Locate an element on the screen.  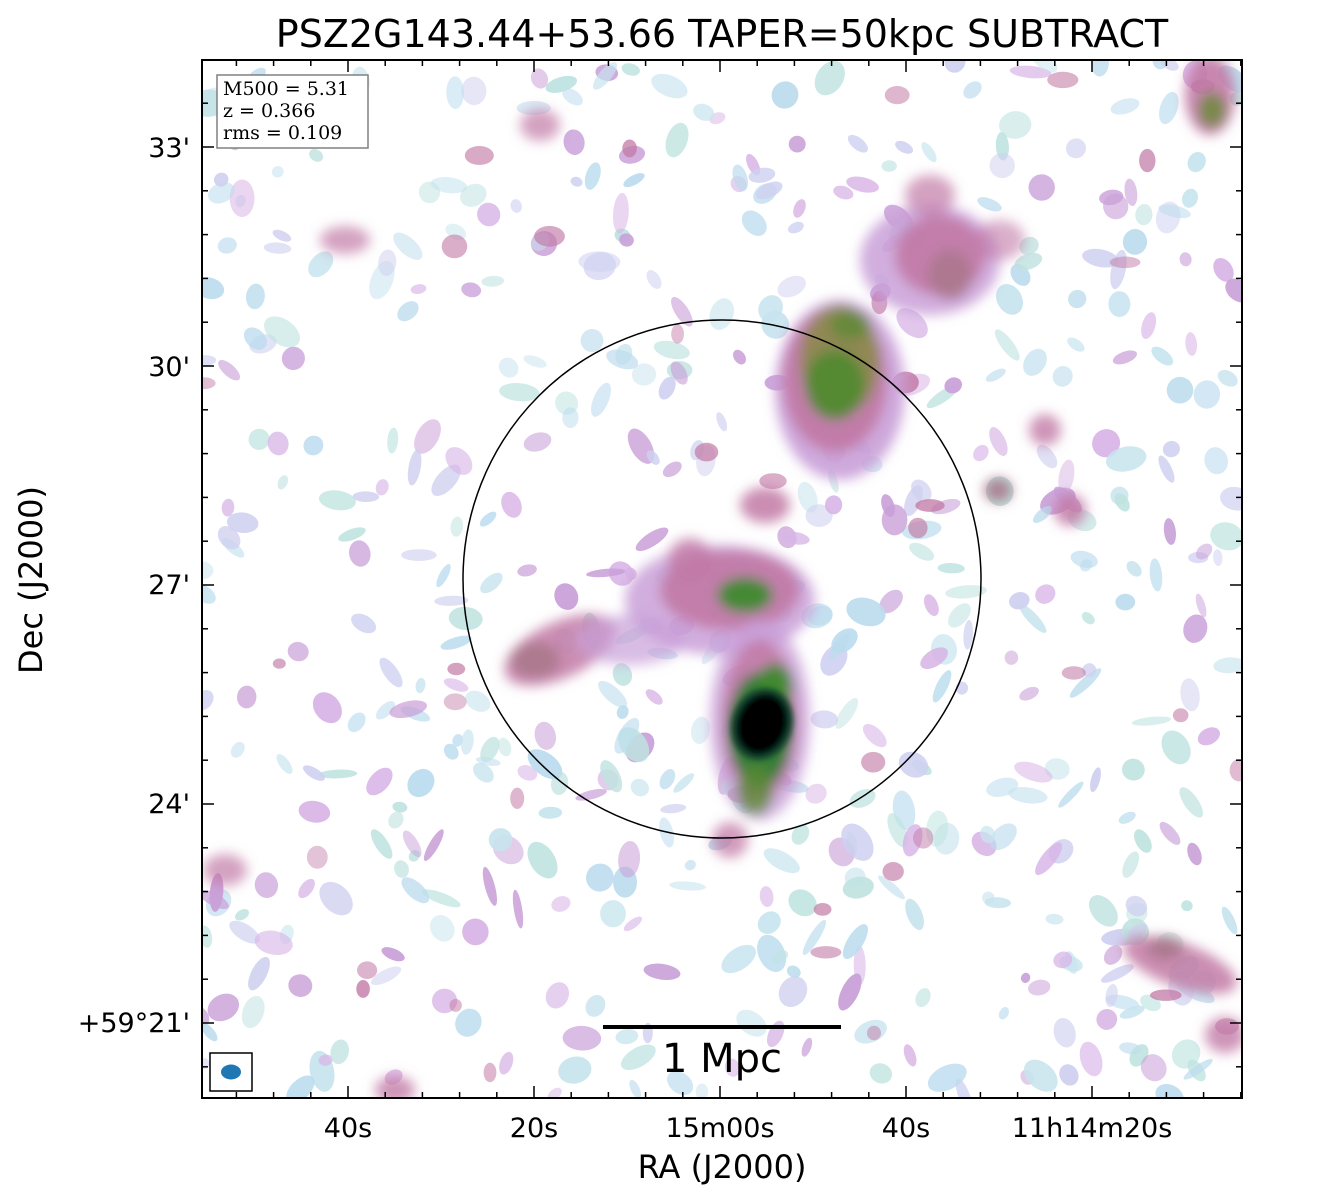
info-redshift: z = 0.366 is located at coordinates (269, 111).